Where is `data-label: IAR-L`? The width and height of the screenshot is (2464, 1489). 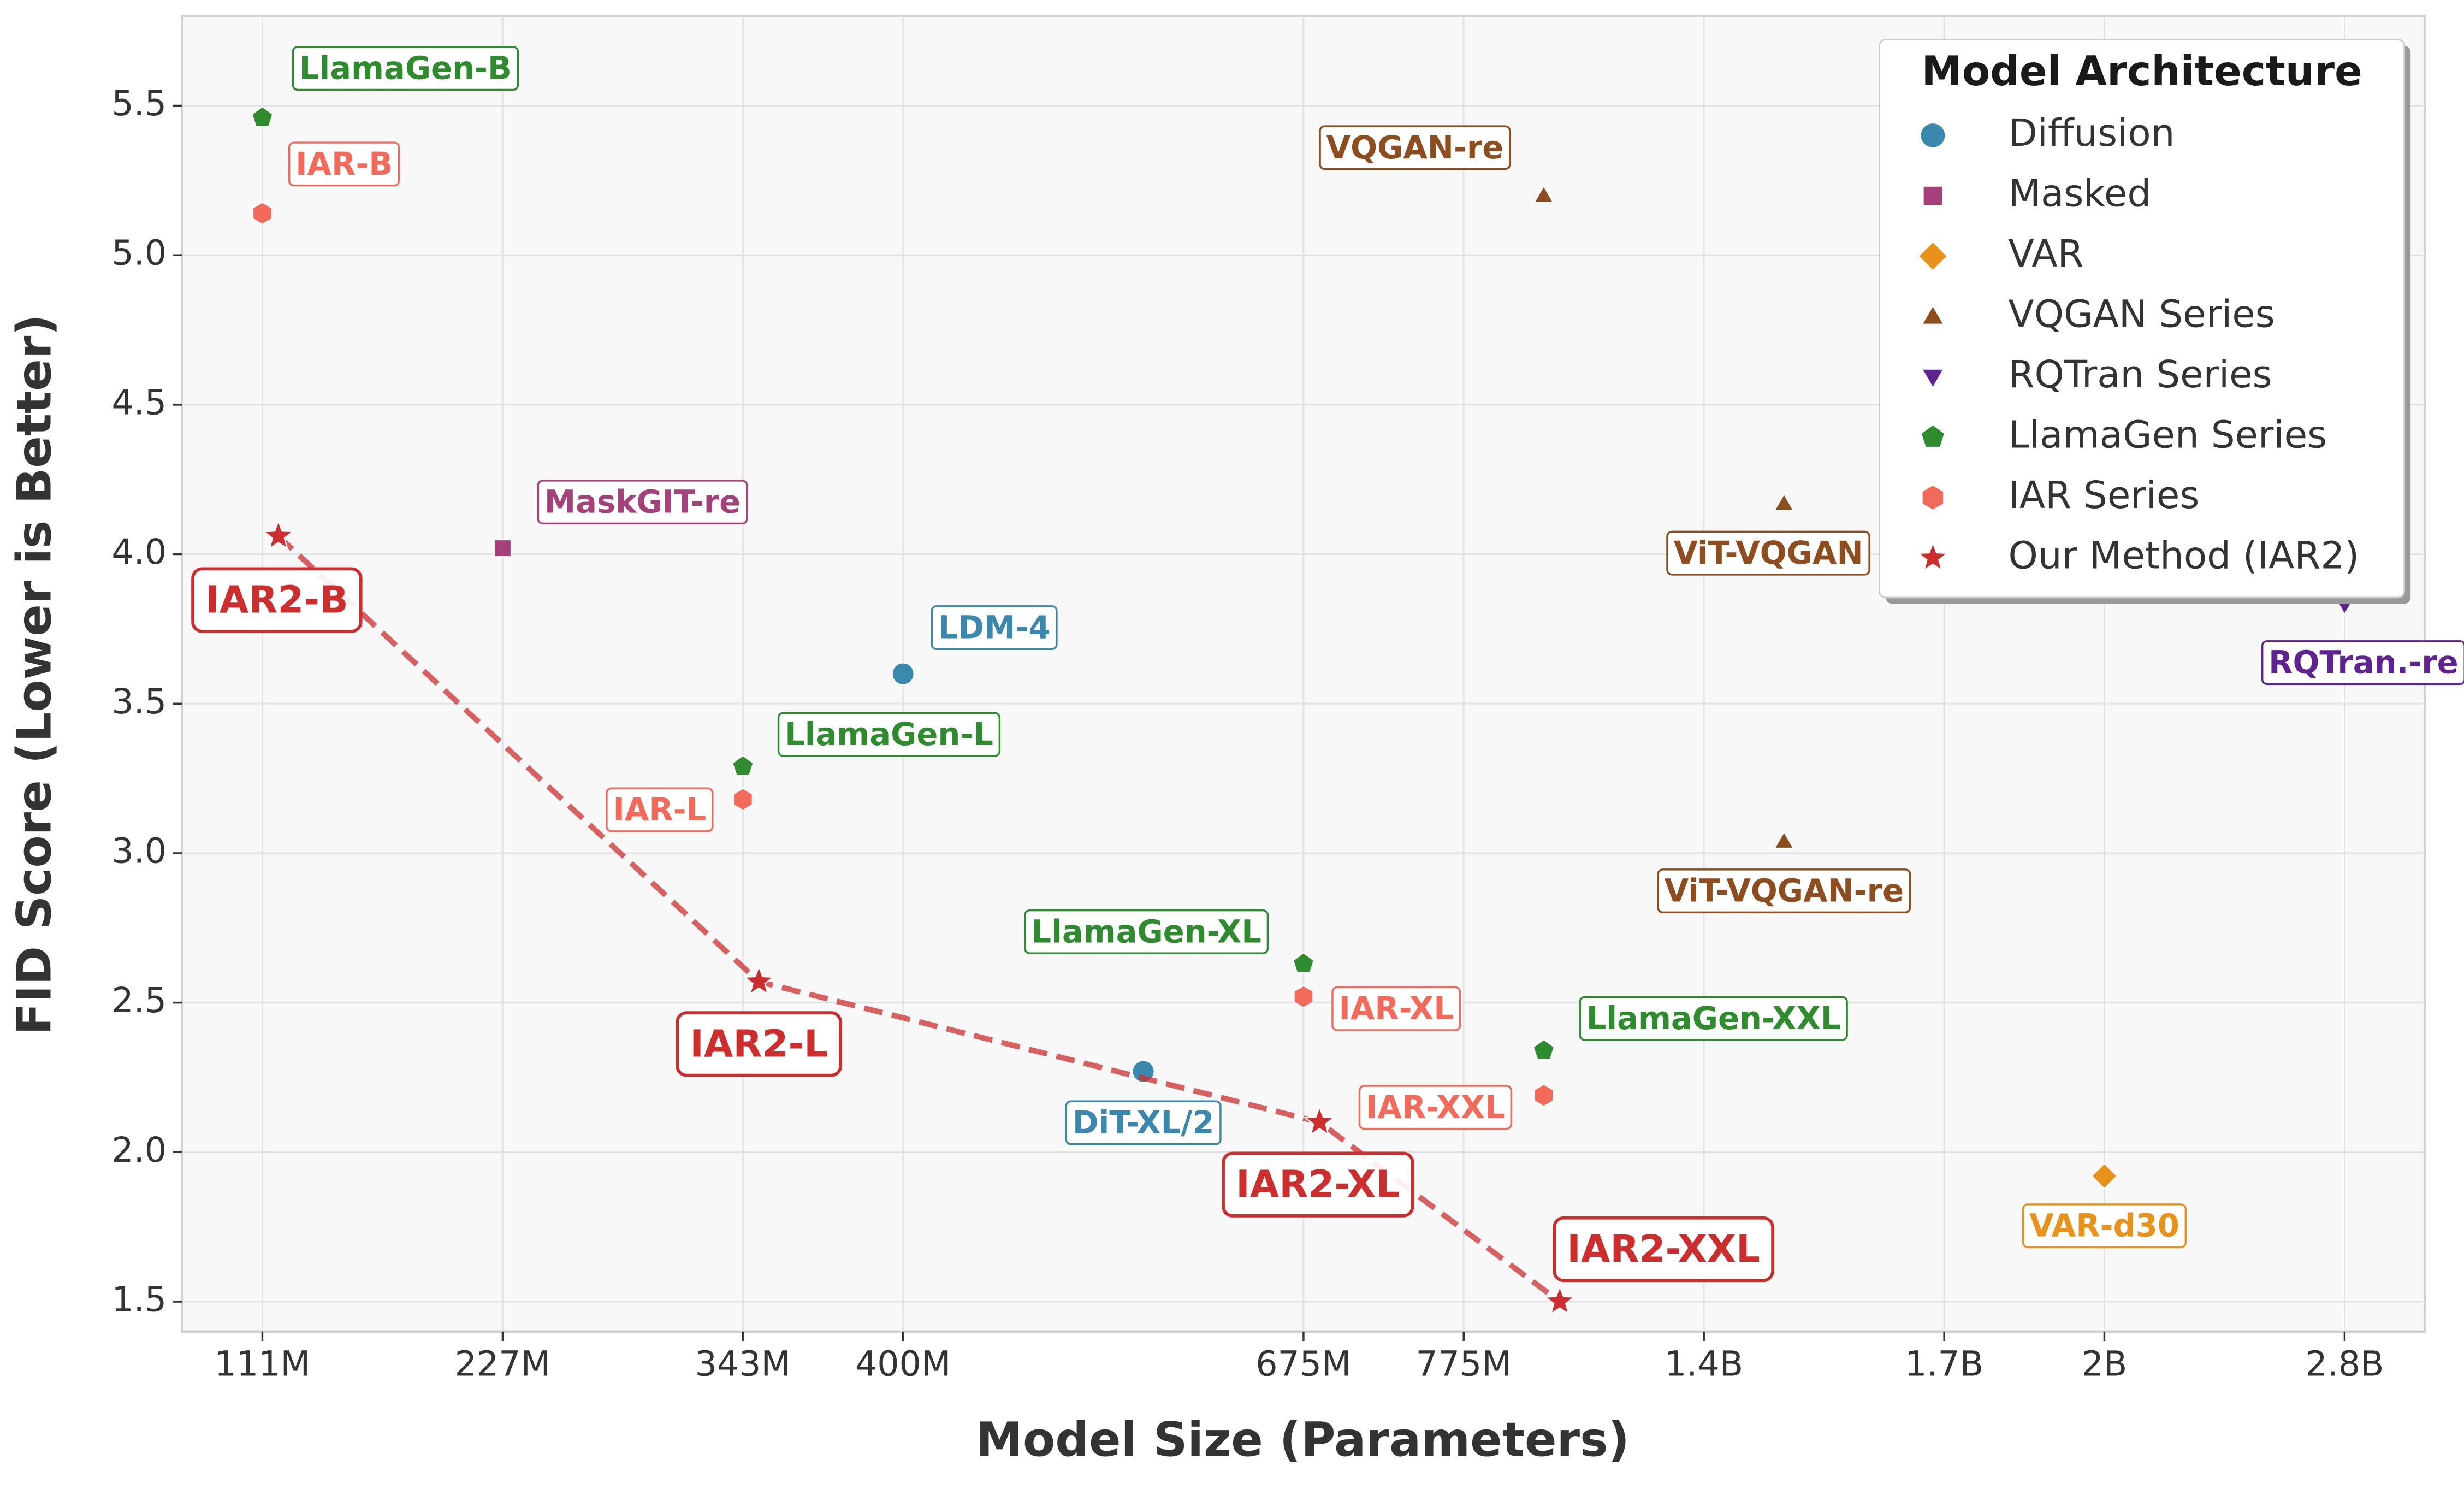 data-label: IAR-L is located at coordinates (660, 809).